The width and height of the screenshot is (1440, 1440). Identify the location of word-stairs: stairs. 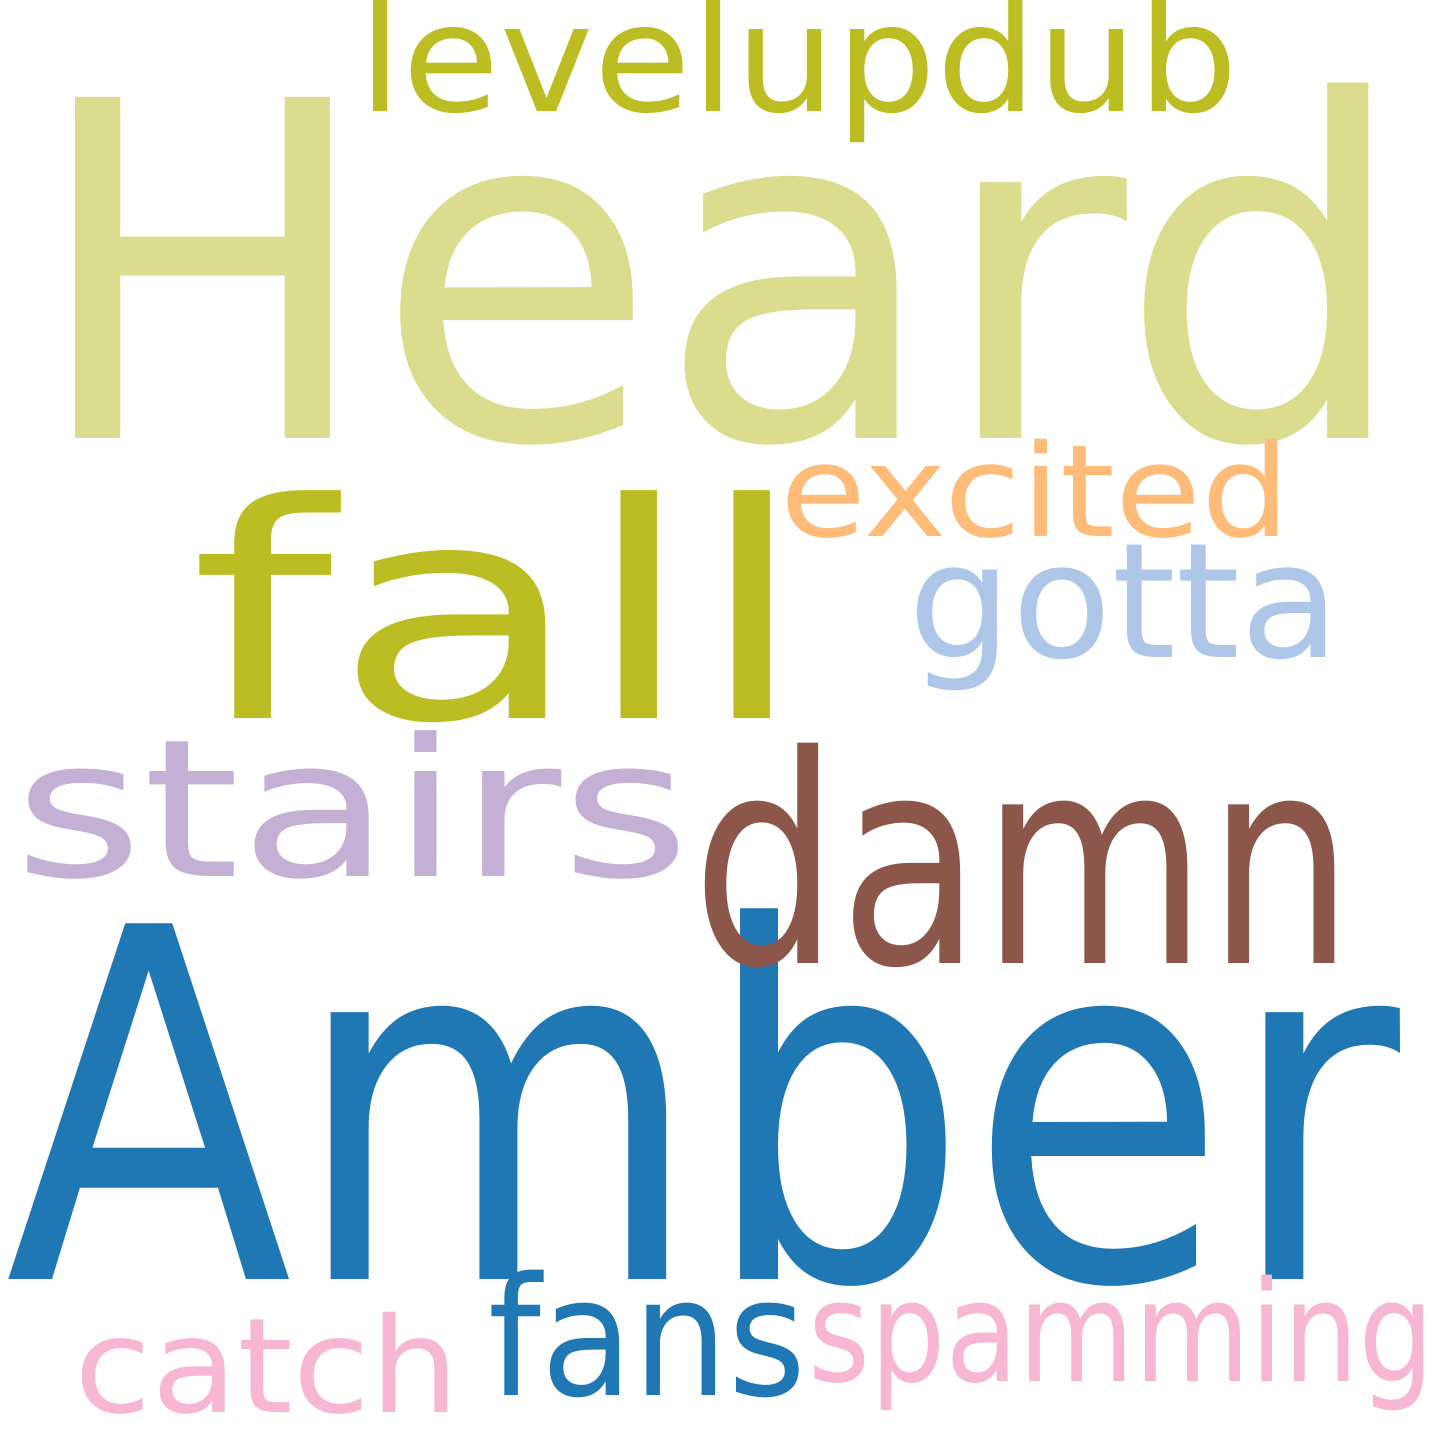
(352, 810).